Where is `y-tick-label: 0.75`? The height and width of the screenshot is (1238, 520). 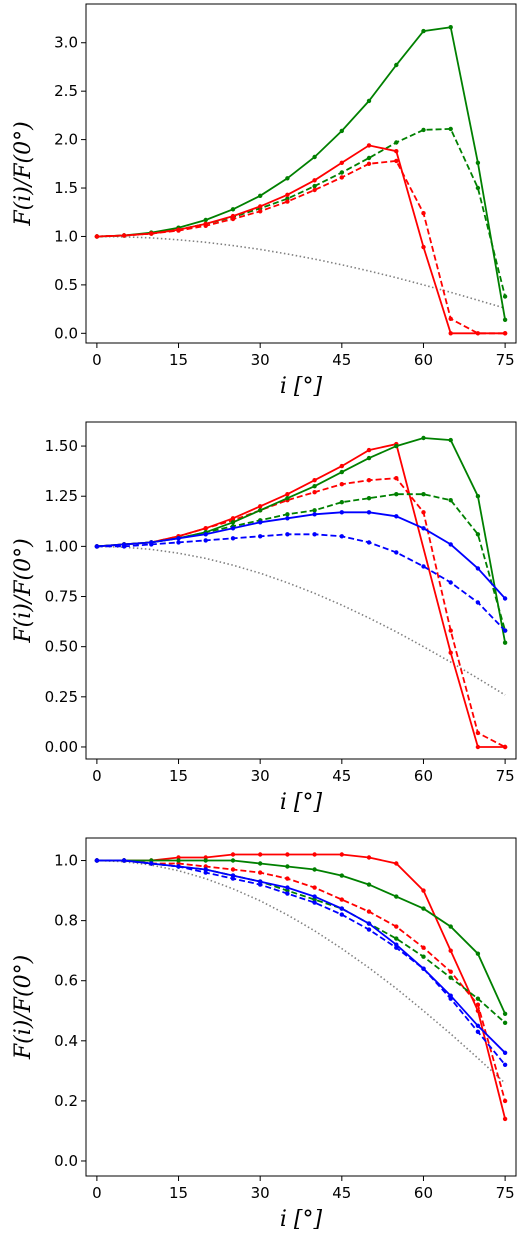
y-tick-label: 0.75 is located at coordinates (61, 597).